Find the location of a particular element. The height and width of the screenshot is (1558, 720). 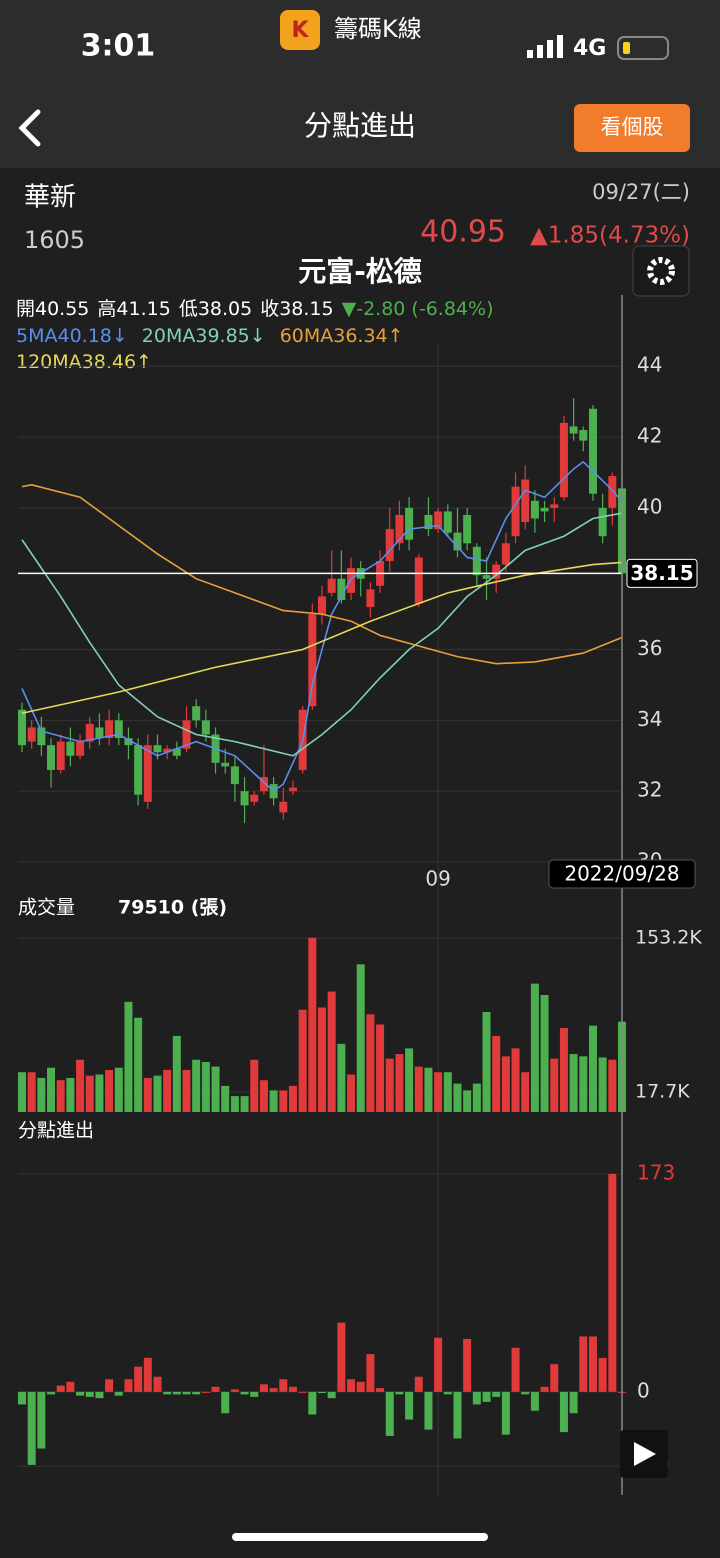

ohlc-item: 收38.15 is located at coordinates (296, 309).